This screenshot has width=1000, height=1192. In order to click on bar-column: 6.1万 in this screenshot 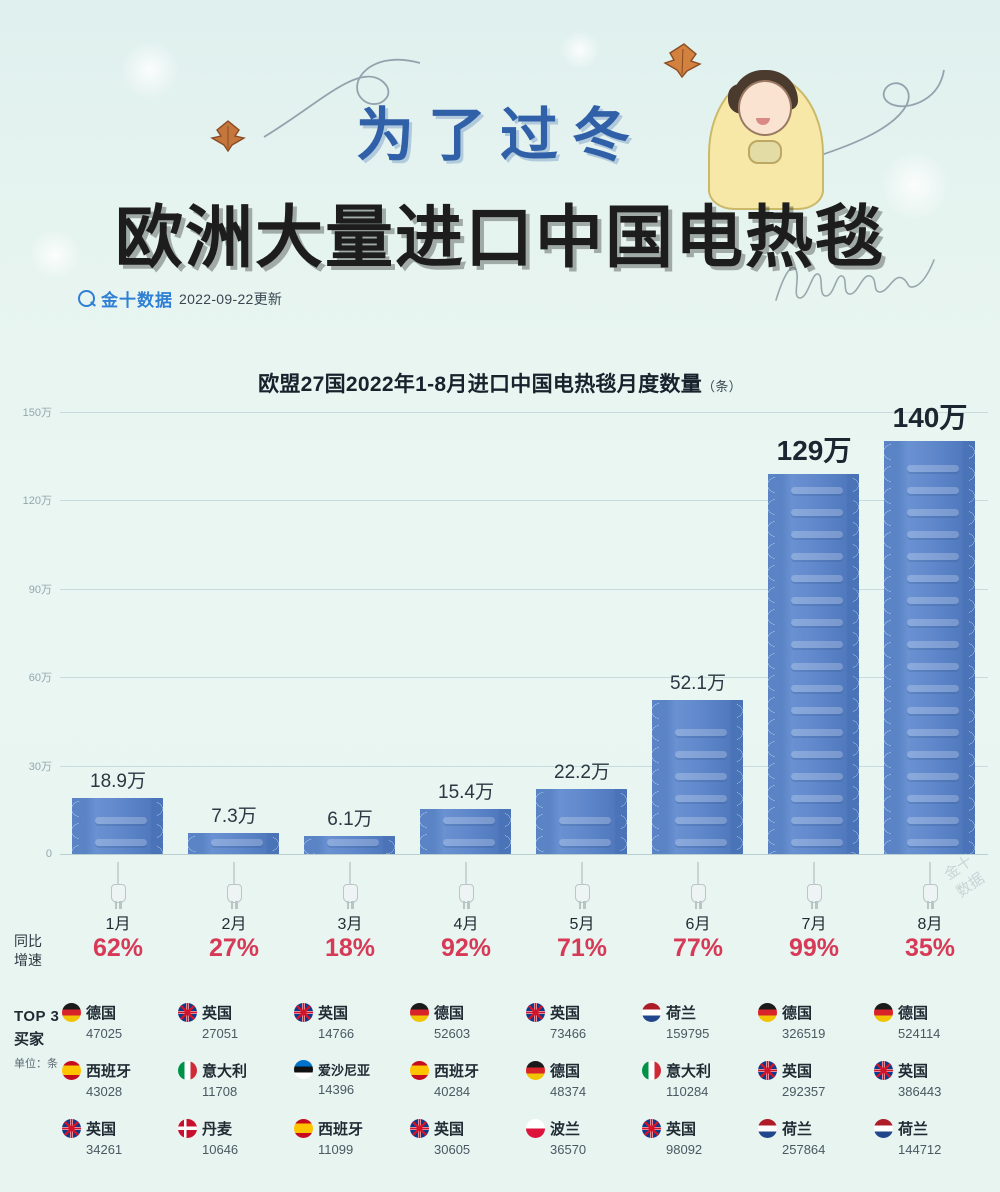, I will do `click(349, 831)`.